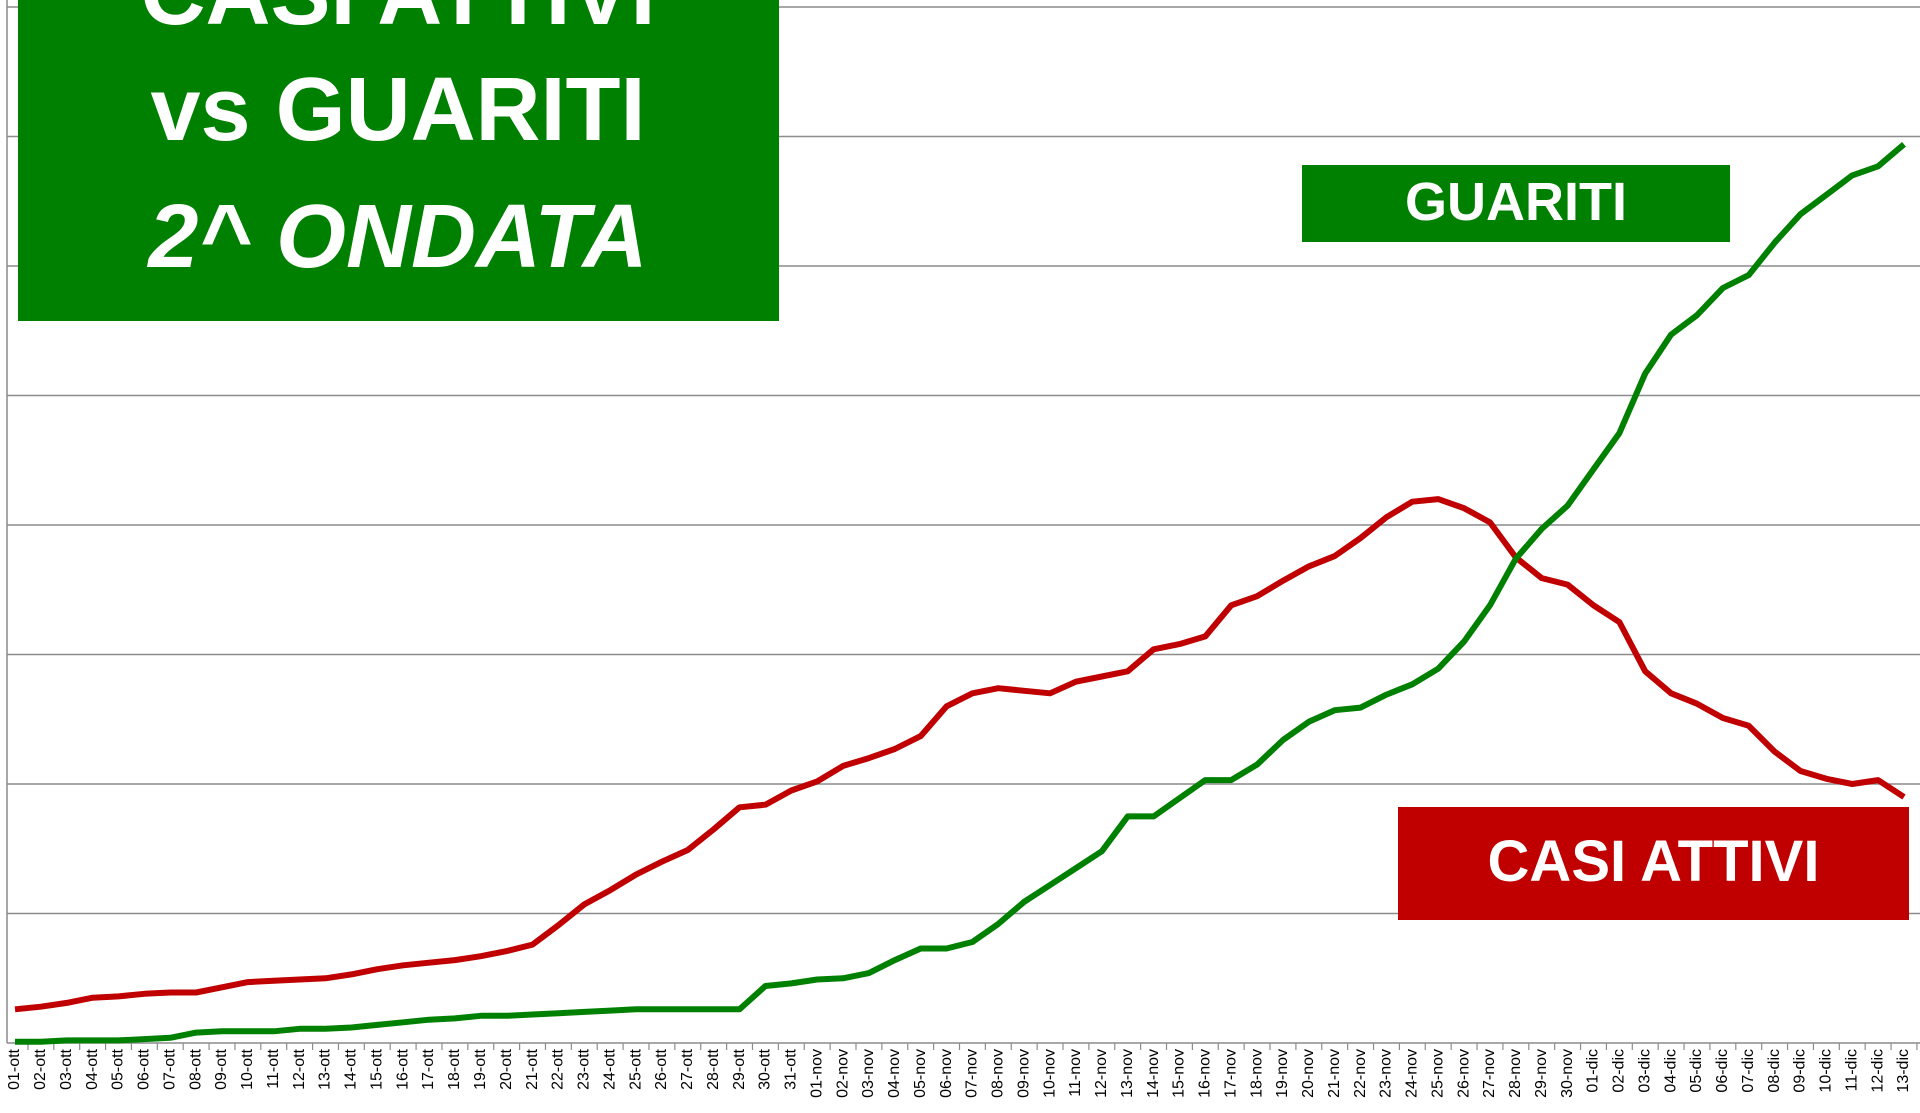 The image size is (1920, 1113). I want to click on x-tick-label: 21-ott, so click(532, 1068).